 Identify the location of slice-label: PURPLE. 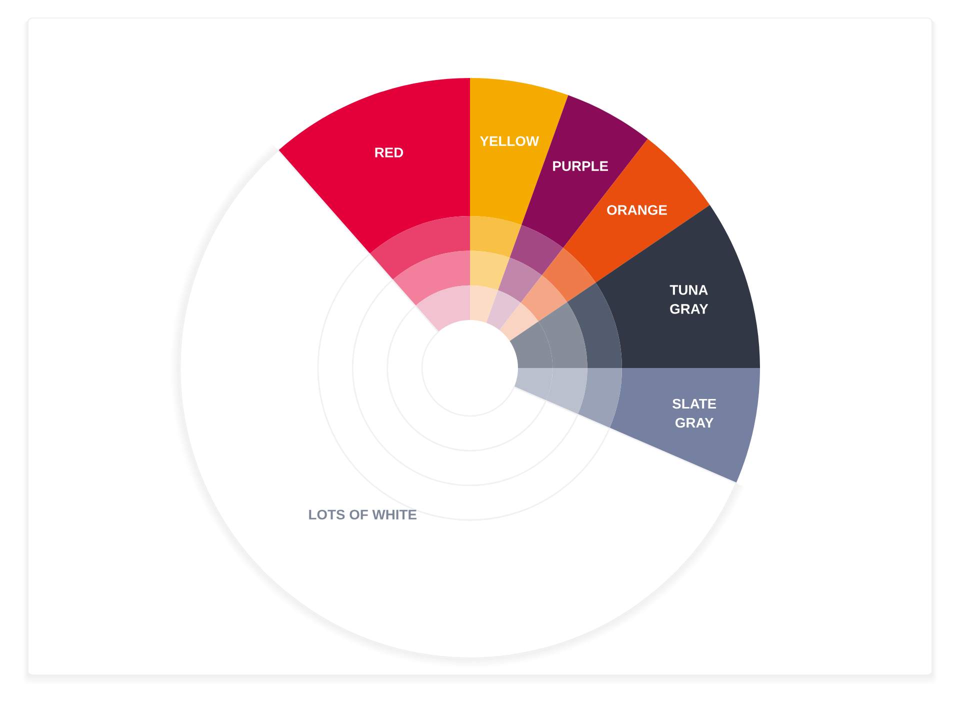
(580, 166).